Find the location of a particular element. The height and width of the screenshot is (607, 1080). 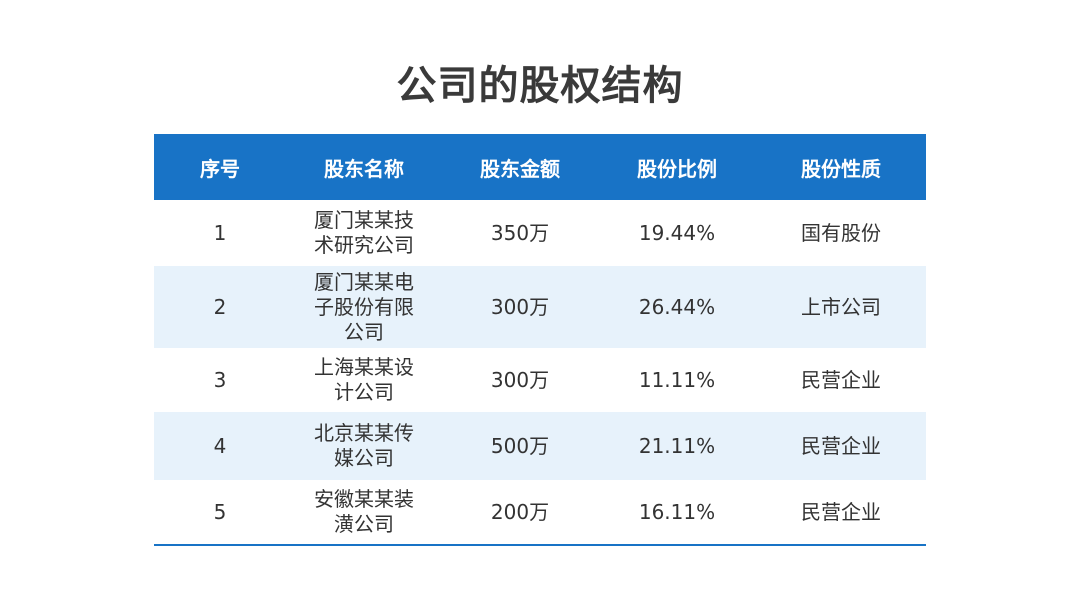

cell-name: 厦门某某电子股份有限公司 is located at coordinates (364, 307).